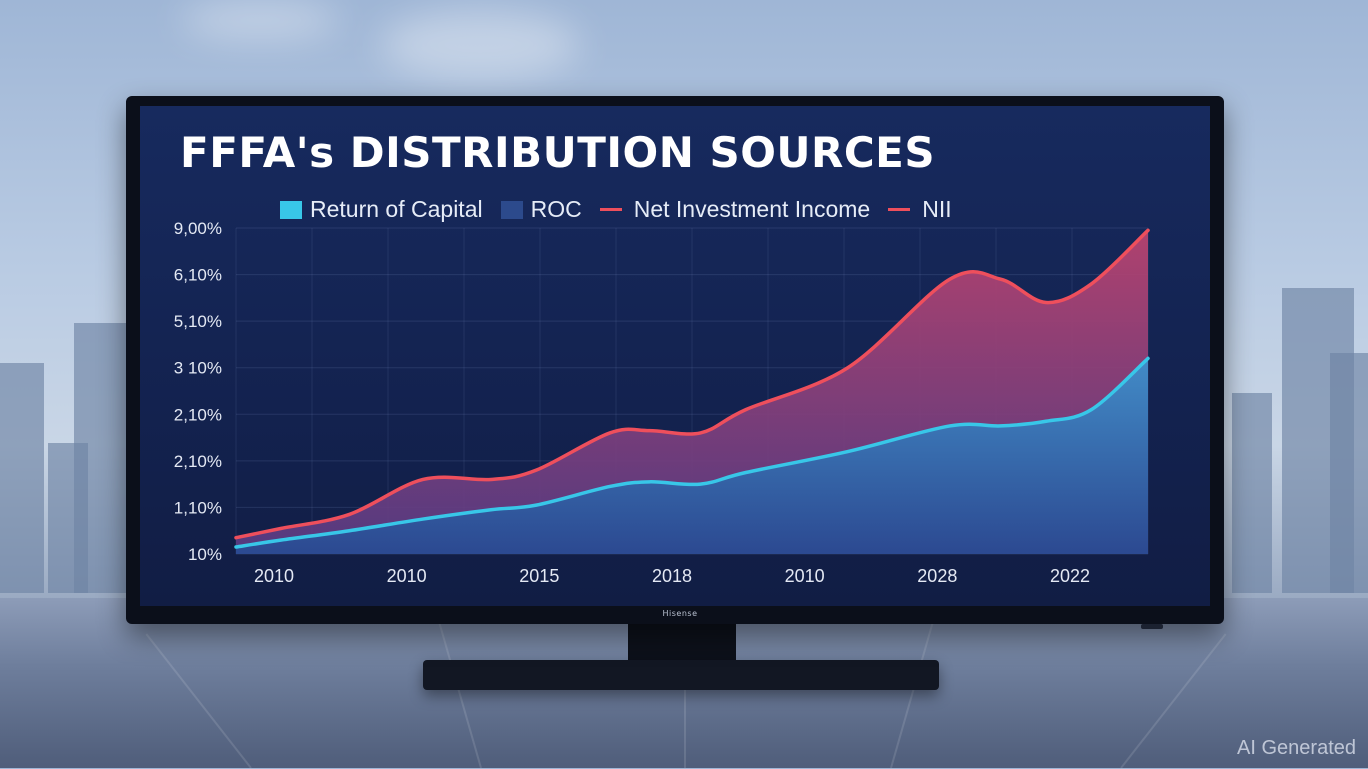 The image size is (1368, 769). What do you see at coordinates (681, 675) in the screenshot?
I see `monitor-stand-base` at bounding box center [681, 675].